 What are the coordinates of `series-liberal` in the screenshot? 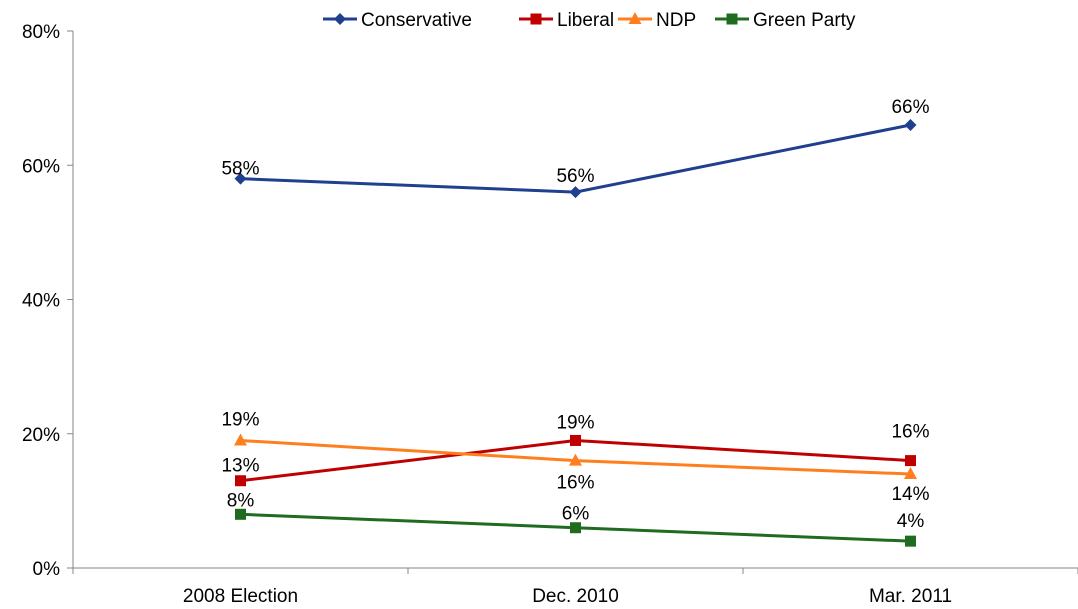 It's located at (575, 460).